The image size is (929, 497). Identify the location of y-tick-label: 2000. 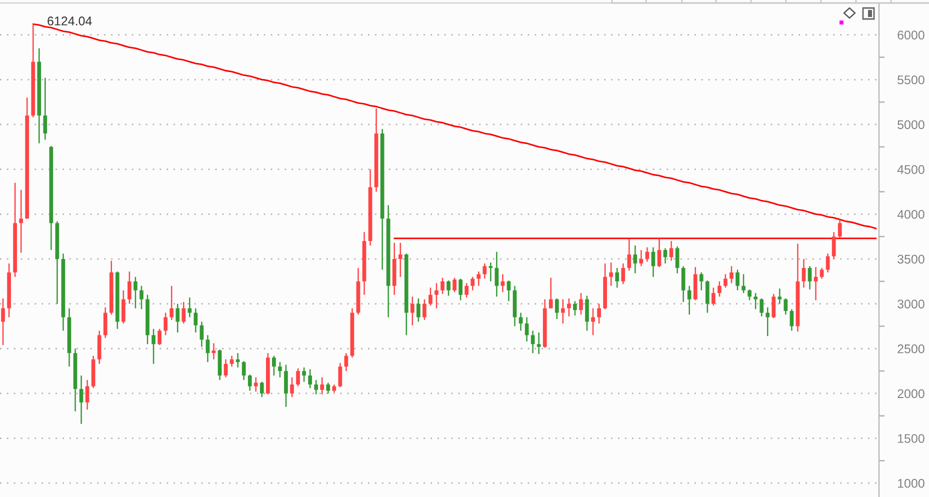
(911, 393).